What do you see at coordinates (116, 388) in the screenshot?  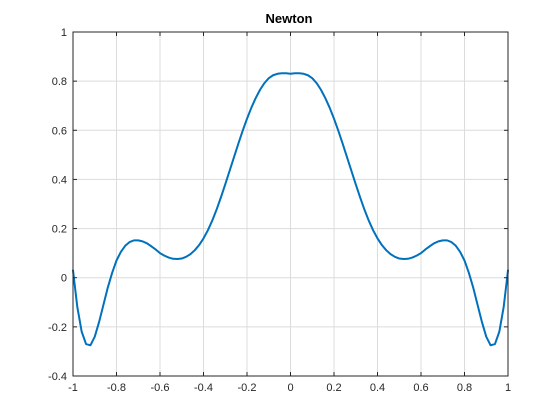 I see `x-tick-label: -0.8` at bounding box center [116, 388].